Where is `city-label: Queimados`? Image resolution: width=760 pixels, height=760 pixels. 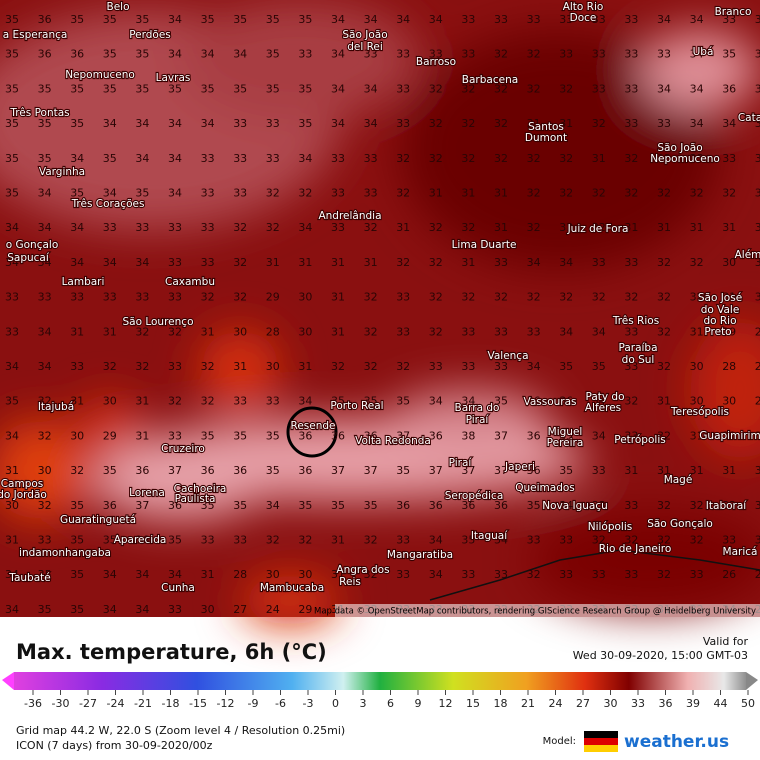
city-label: Queimados is located at coordinates (545, 488).